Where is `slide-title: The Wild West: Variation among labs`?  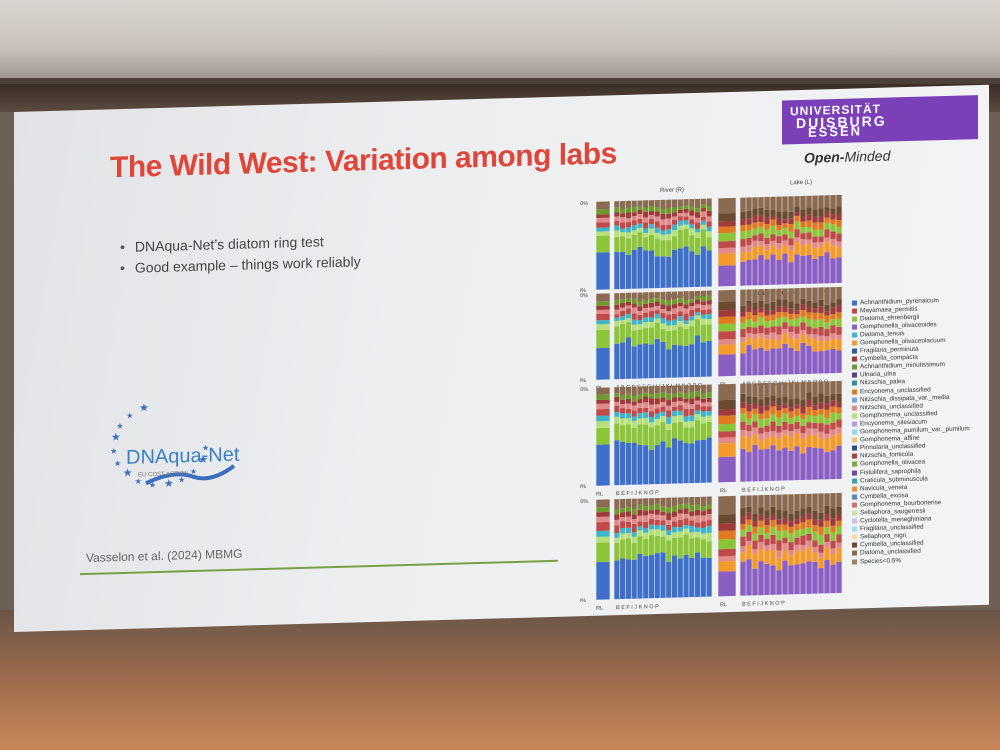
slide-title: The Wild West: Variation among labs is located at coordinates (363, 161).